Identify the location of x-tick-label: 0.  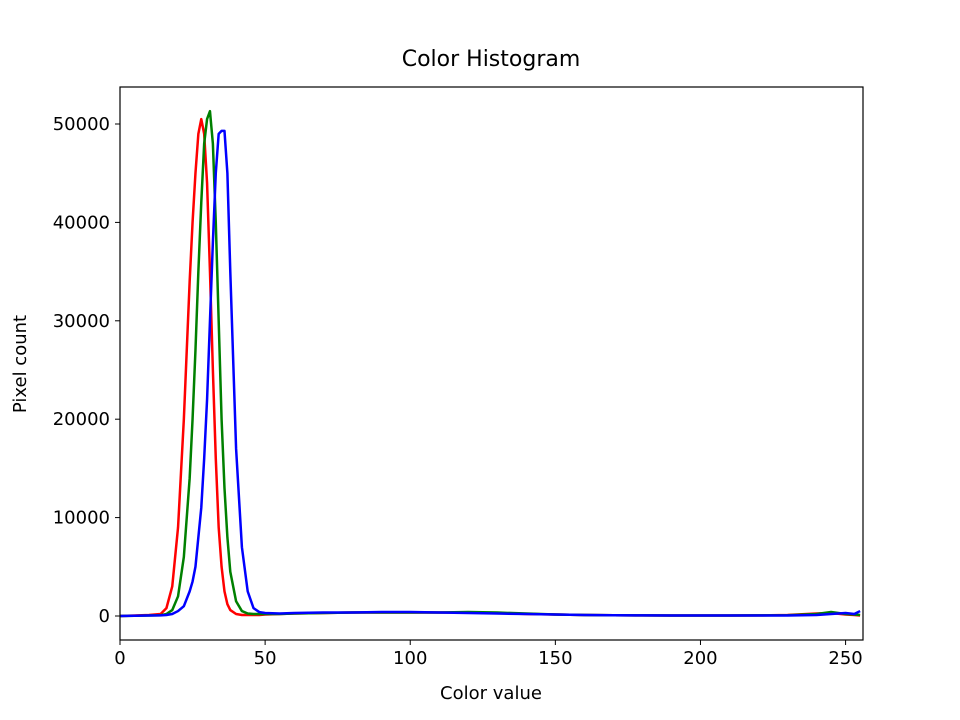
(119, 658).